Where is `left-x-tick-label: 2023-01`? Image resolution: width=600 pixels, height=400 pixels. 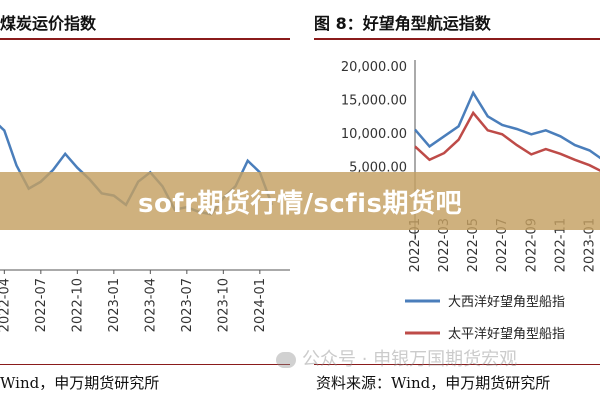
left-x-tick-label: 2023-01 is located at coordinates (114, 305).